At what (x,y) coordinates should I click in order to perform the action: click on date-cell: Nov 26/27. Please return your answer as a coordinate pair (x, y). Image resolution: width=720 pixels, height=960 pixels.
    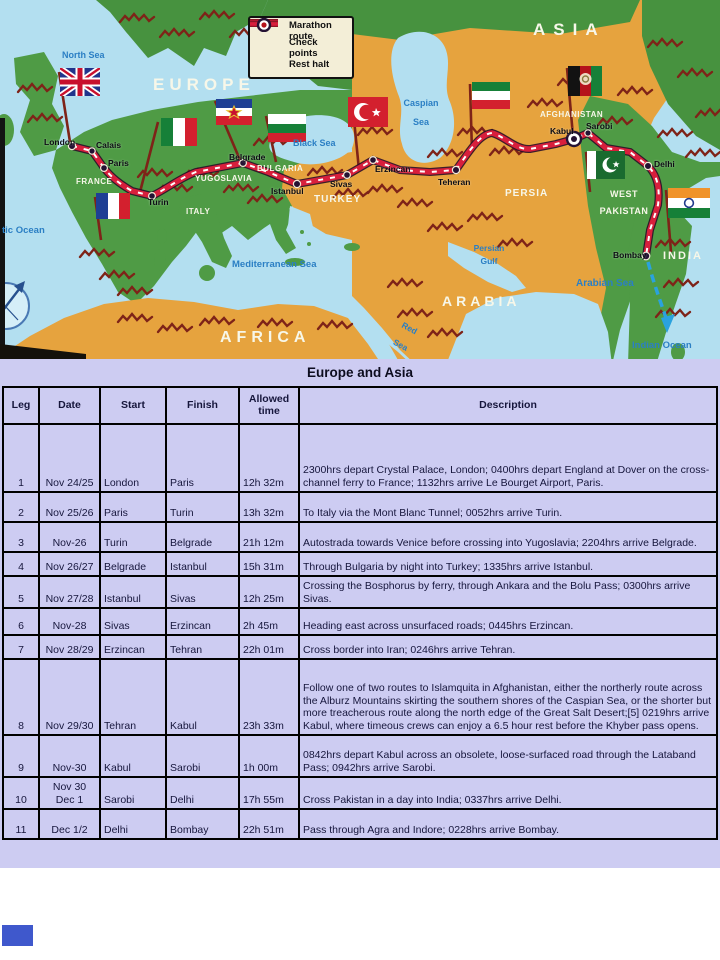
    Looking at the image, I should click on (69, 564).